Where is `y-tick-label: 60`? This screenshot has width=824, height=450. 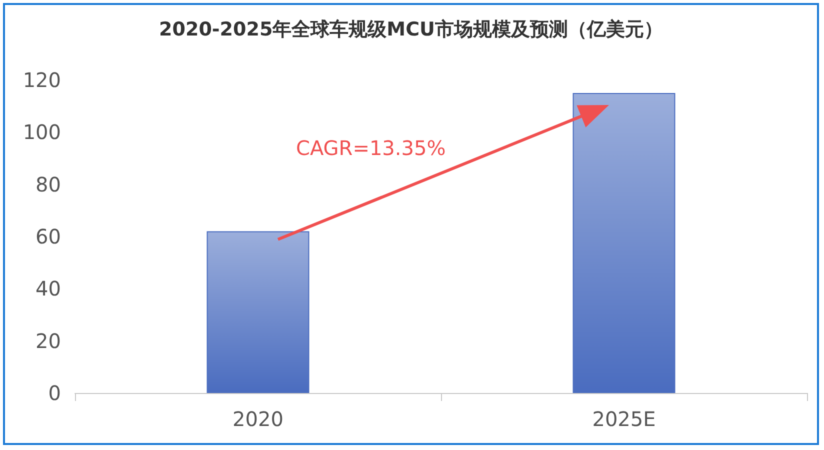 y-tick-label: 60 is located at coordinates (48, 236).